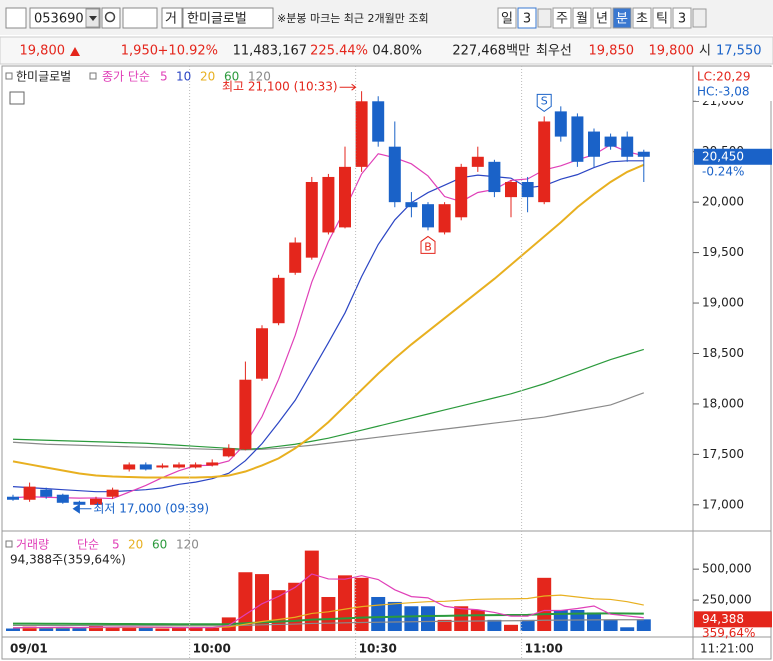  Describe the element at coordinates (353, 18) in the screenshot. I see `notice: ※분봉 마크는 최근 2개월만 조회` at that location.